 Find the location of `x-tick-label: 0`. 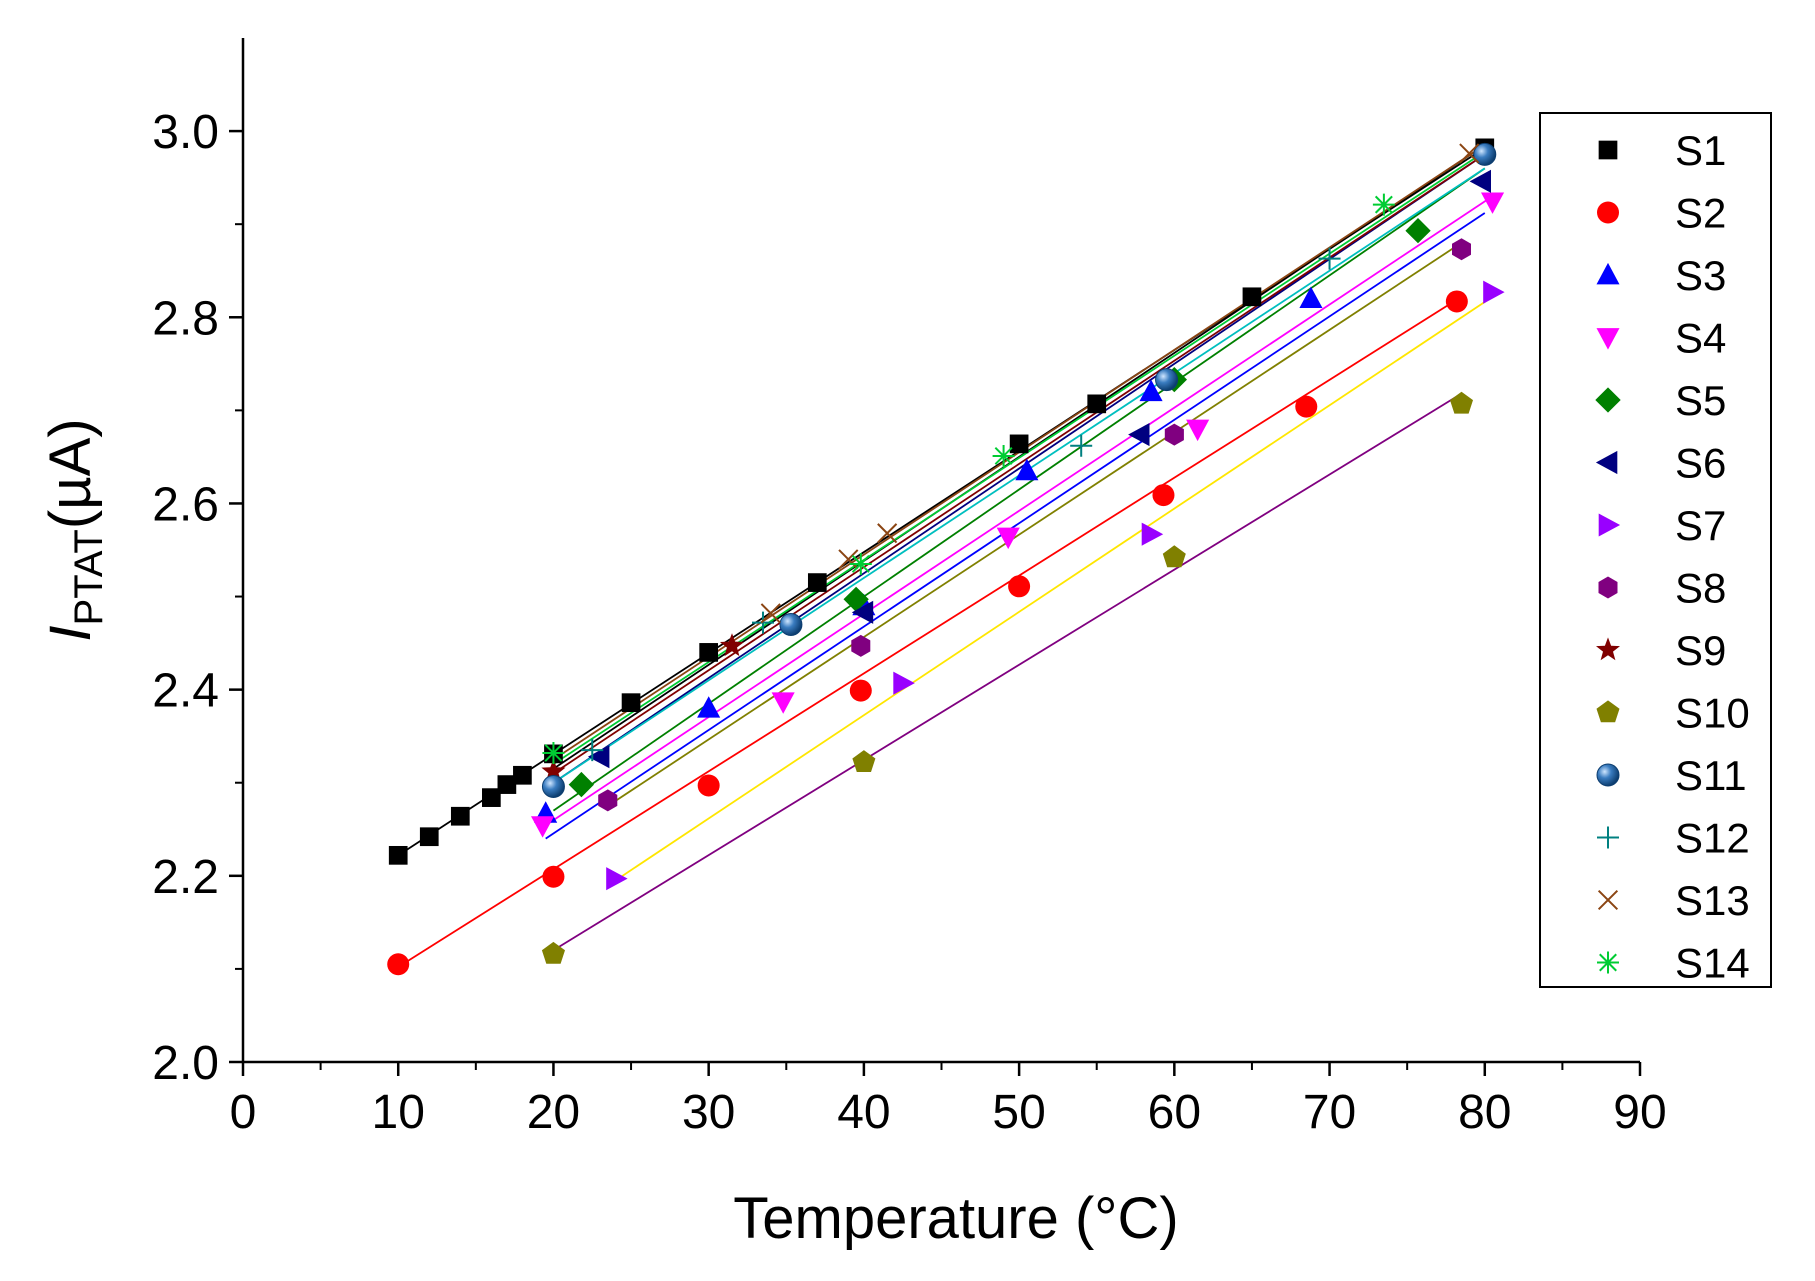

x-tick-label: 0 is located at coordinates (243, 1112).